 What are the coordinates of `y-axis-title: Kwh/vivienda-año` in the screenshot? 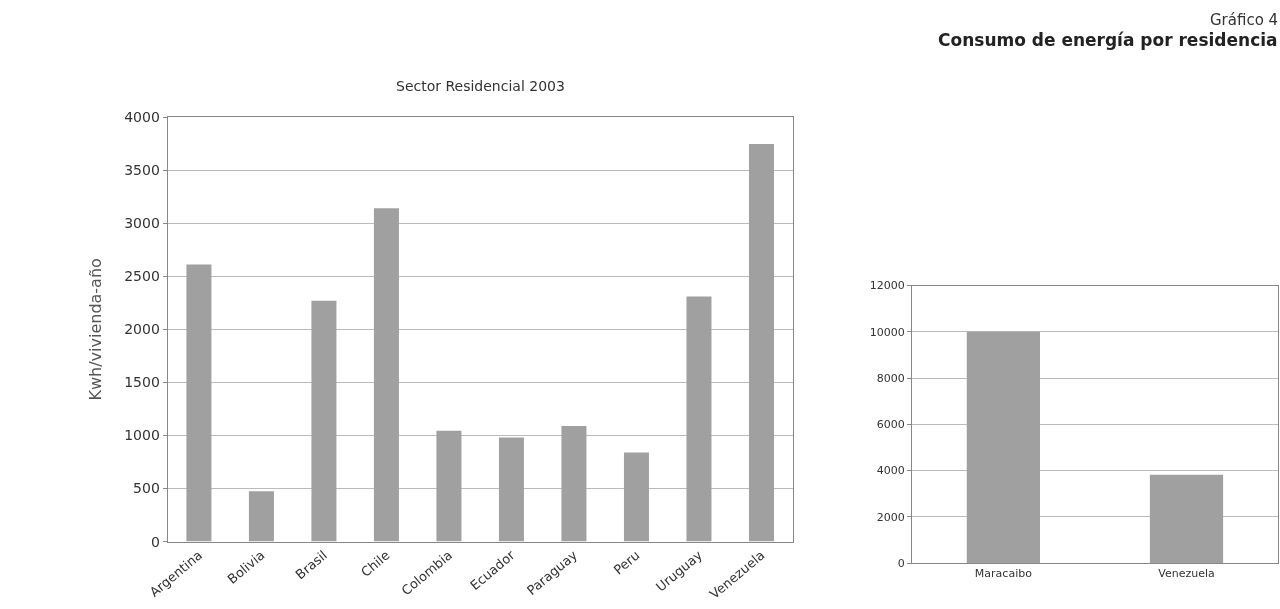 It's located at (96, 329).